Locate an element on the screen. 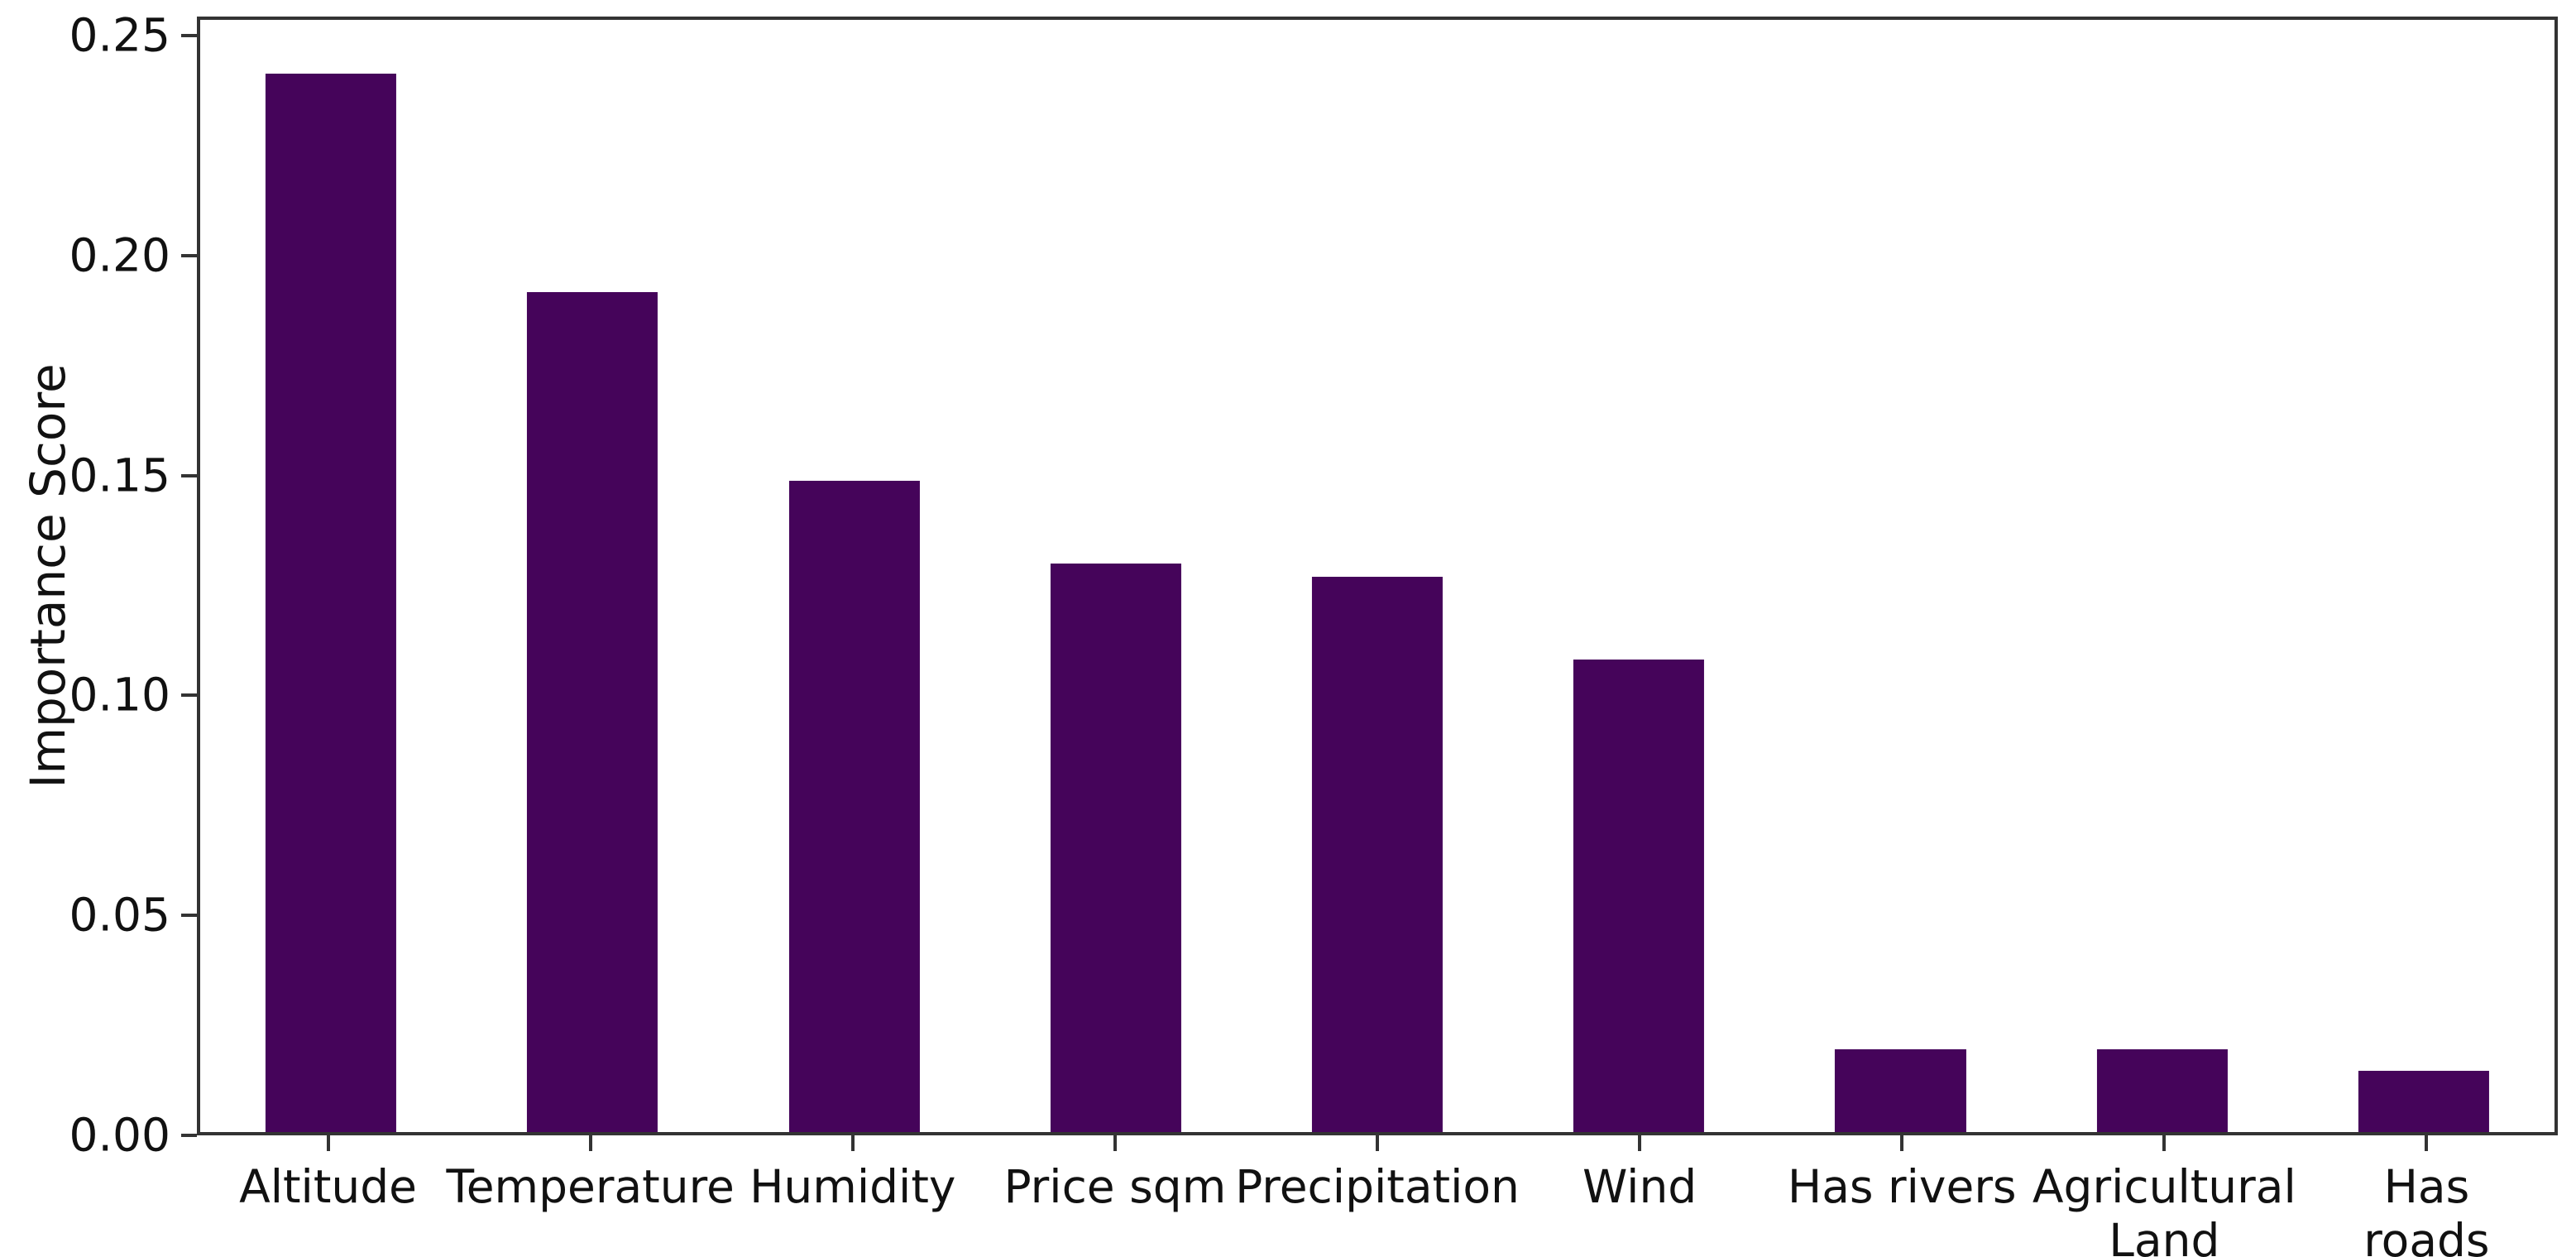 The width and height of the screenshot is (2576, 1257). y-tick-label: 0.25 is located at coordinates (120, 35).